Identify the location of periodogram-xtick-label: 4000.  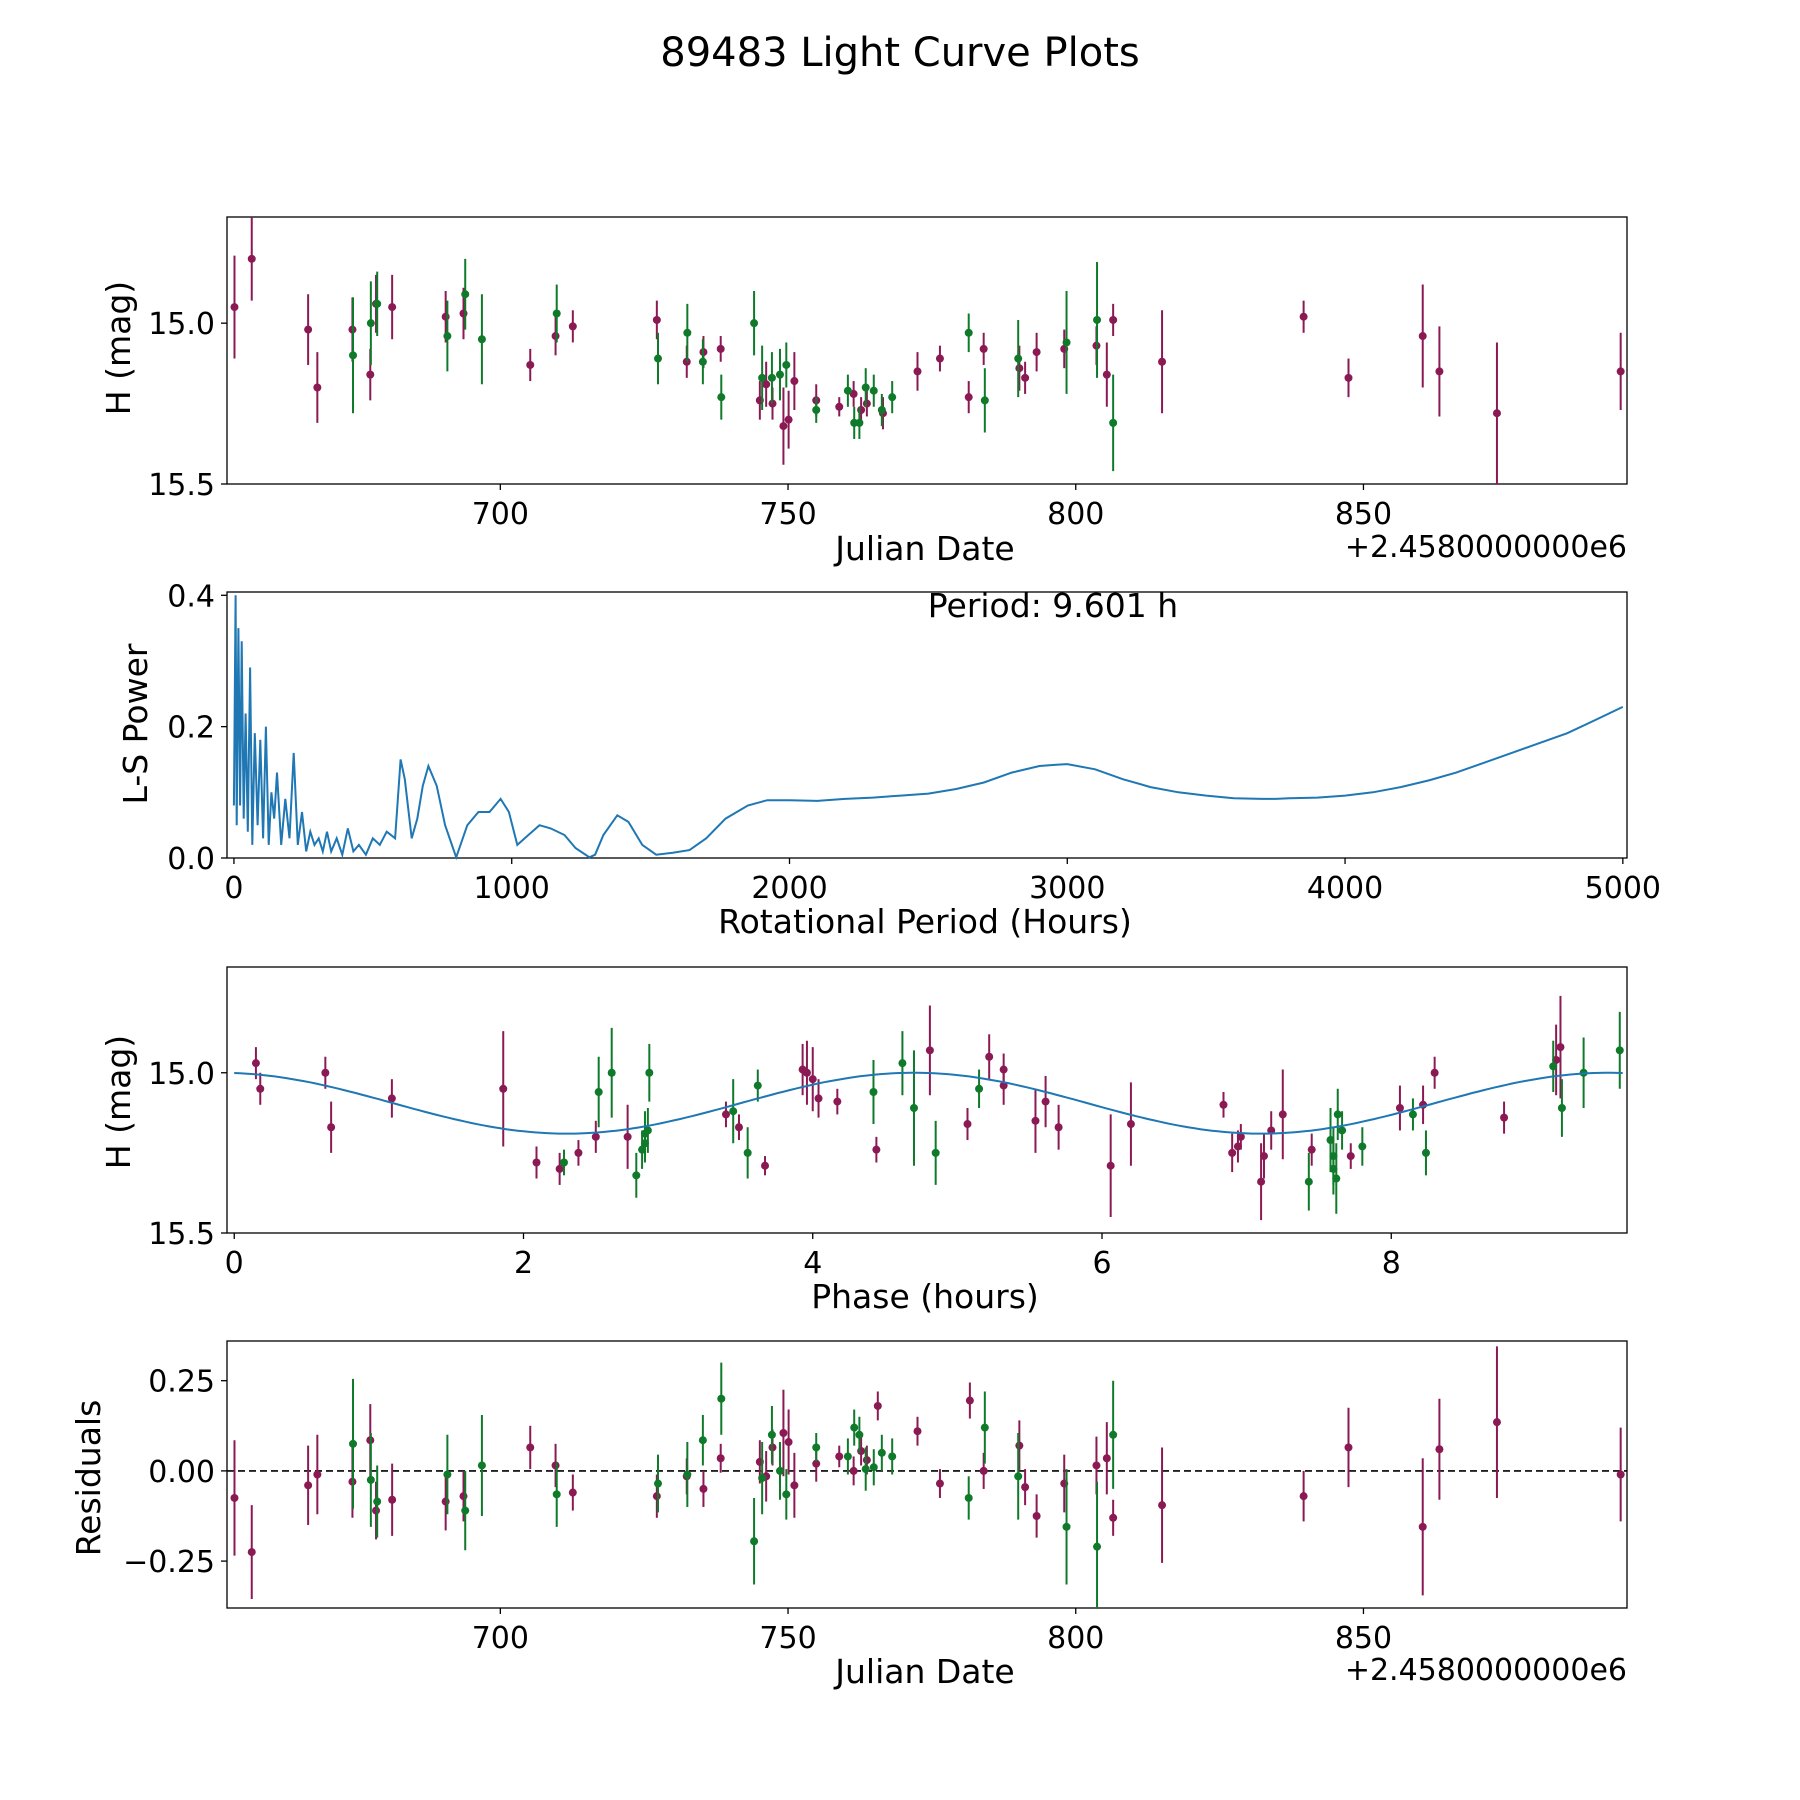
(1345, 888).